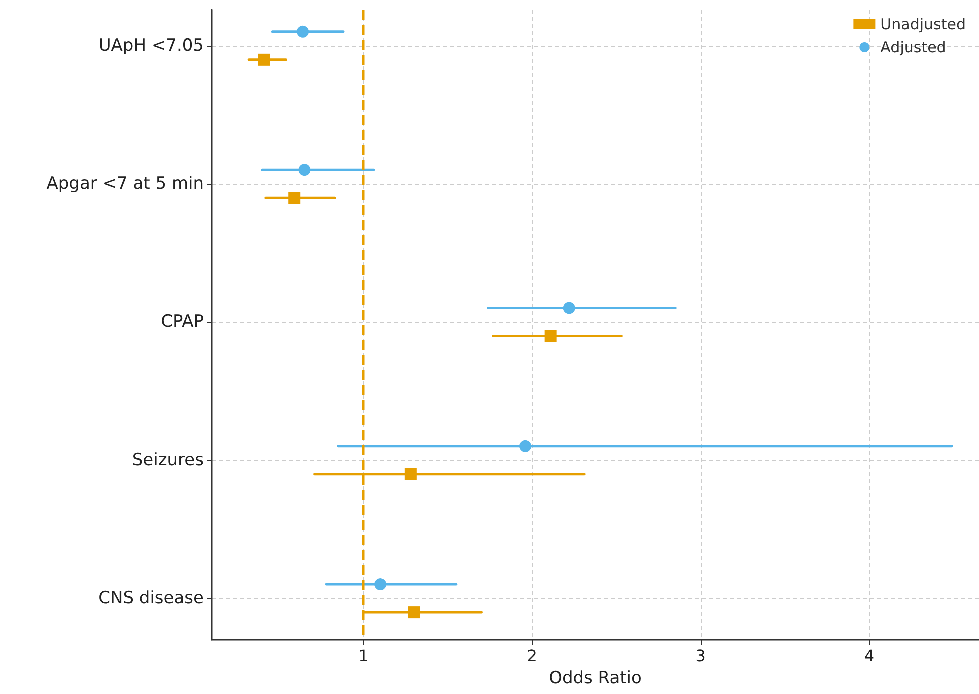  What do you see at coordinates (125, 184) in the screenshot?
I see `y-tick-label: Apgar <7 at 5 min` at bounding box center [125, 184].